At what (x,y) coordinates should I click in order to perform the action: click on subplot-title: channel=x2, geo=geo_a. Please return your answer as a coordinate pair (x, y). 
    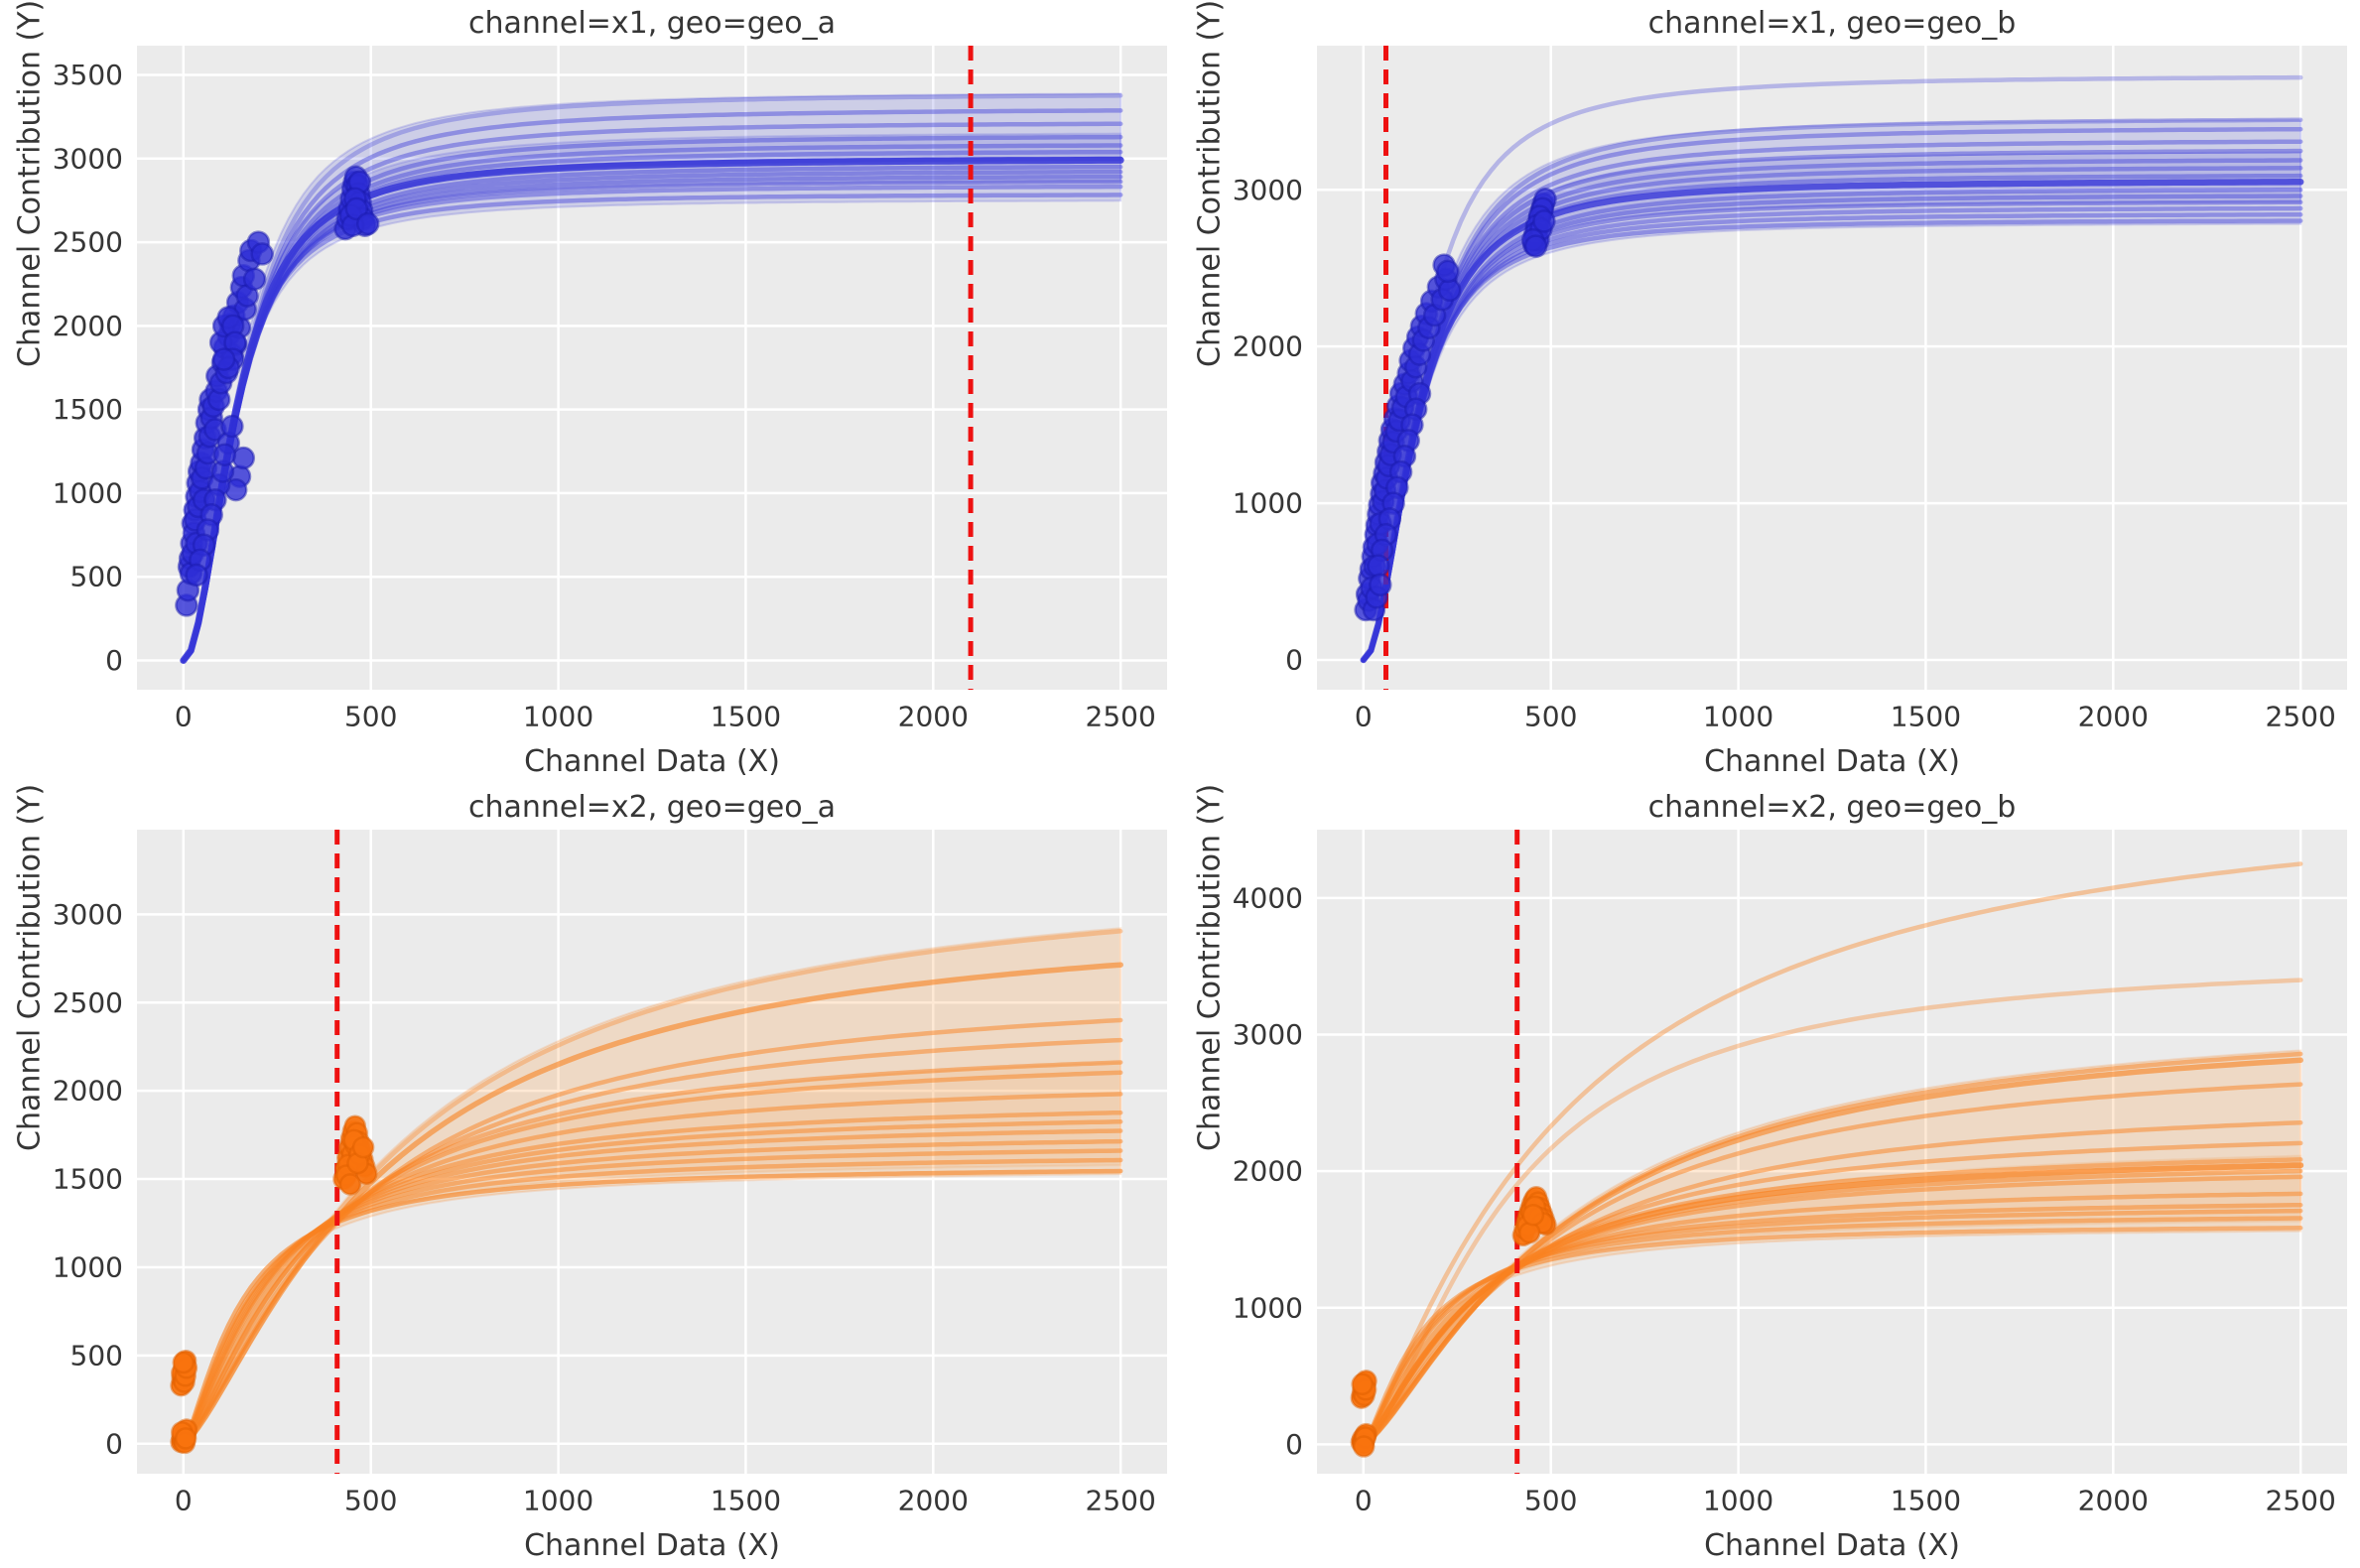
    Looking at the image, I should click on (652, 807).